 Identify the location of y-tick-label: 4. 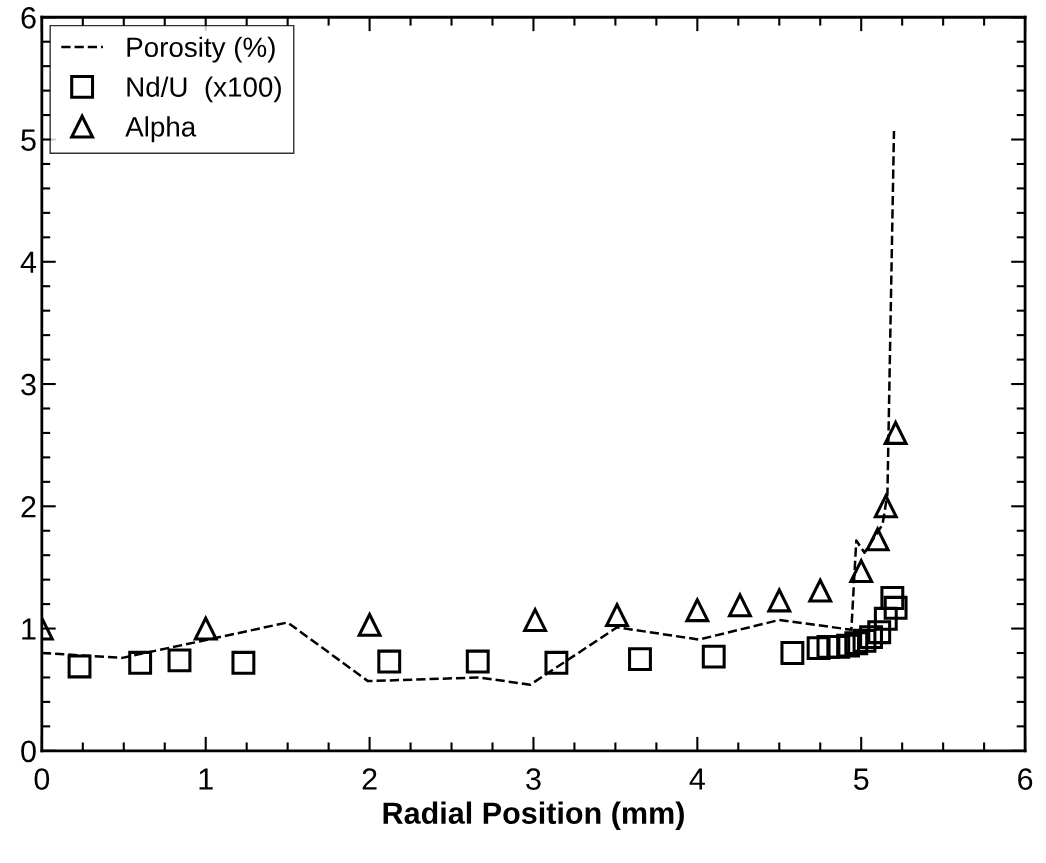
(28, 262).